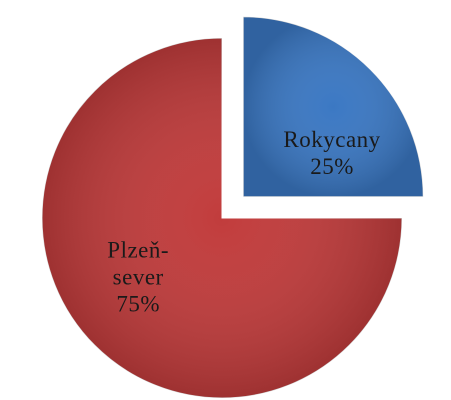 The image size is (451, 400). I want to click on slice-label: Rokycany 25%, so click(332, 153).